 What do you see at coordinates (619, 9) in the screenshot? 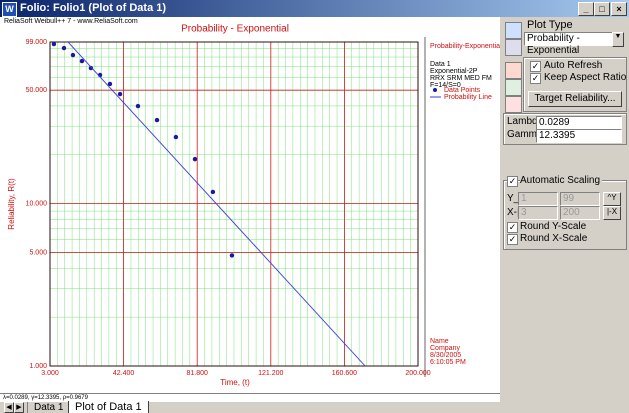
I see `close-button: ×` at bounding box center [619, 9].